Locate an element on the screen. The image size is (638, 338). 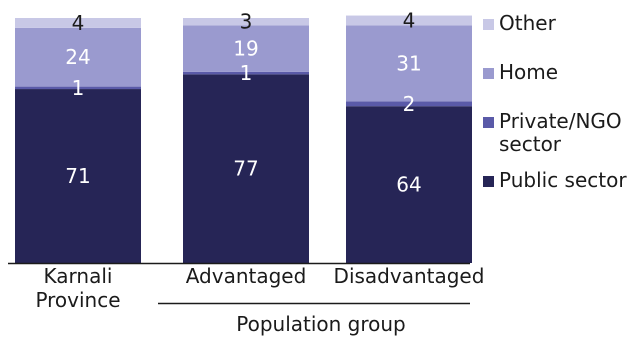
bar-segment-disadvantaged-private-ngo-sector is located at coordinates (409, 104).